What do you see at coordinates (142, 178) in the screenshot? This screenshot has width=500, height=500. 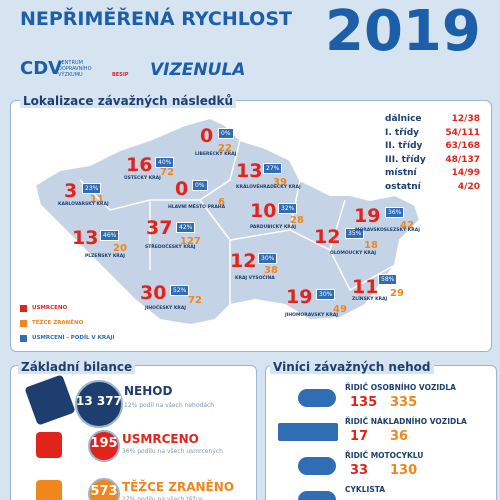 I see `region-name: ÚSTECKÝ KRAJ` at bounding box center [142, 178].